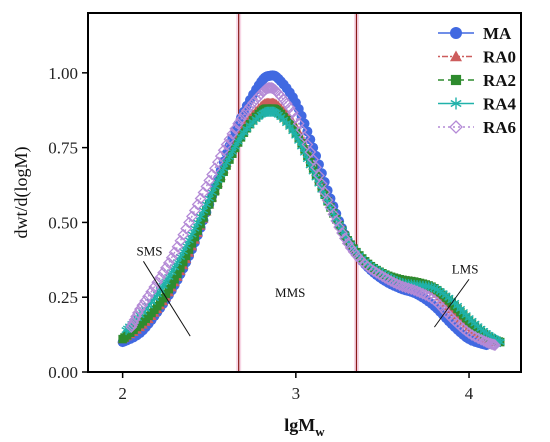  Describe the element at coordinates (63, 297) in the screenshot. I see `y-tick-label: 0.25` at that location.